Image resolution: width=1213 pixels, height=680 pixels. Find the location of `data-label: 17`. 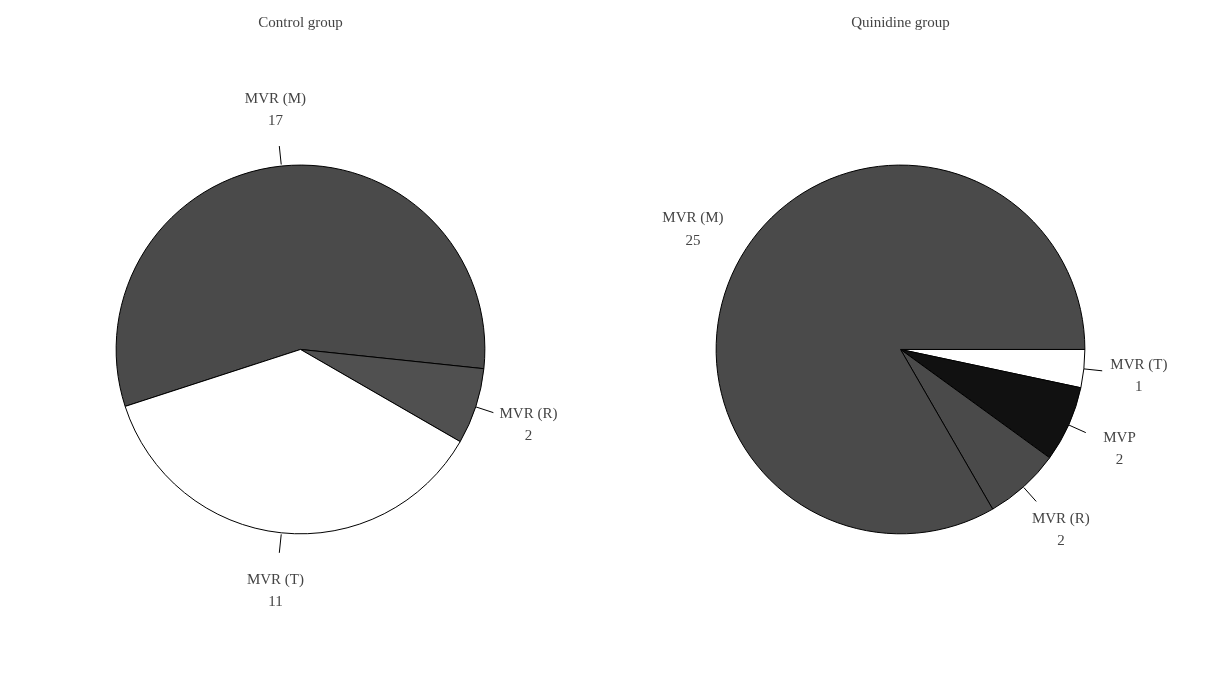

data-label: 17 is located at coordinates (275, 120).